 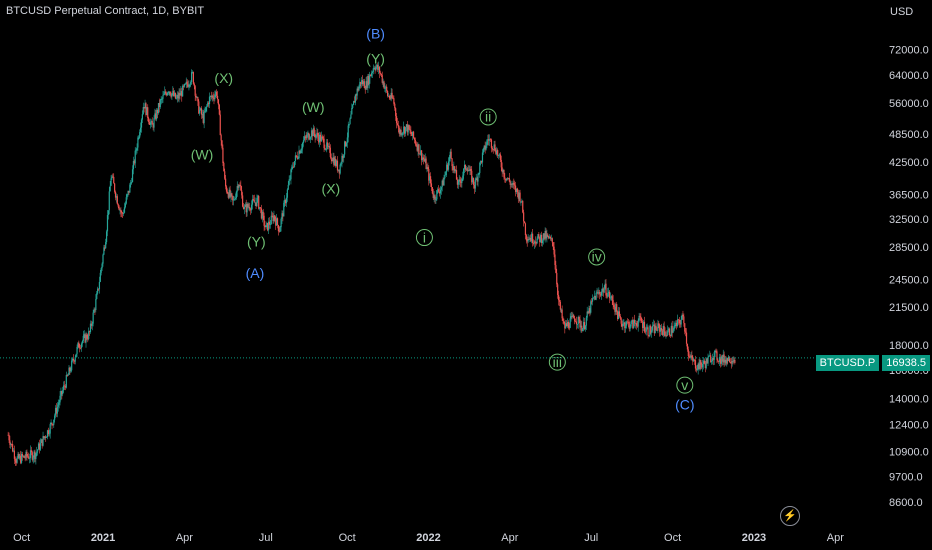 What do you see at coordinates (790, 516) in the screenshot?
I see `lightning-icon: ⚡` at bounding box center [790, 516].